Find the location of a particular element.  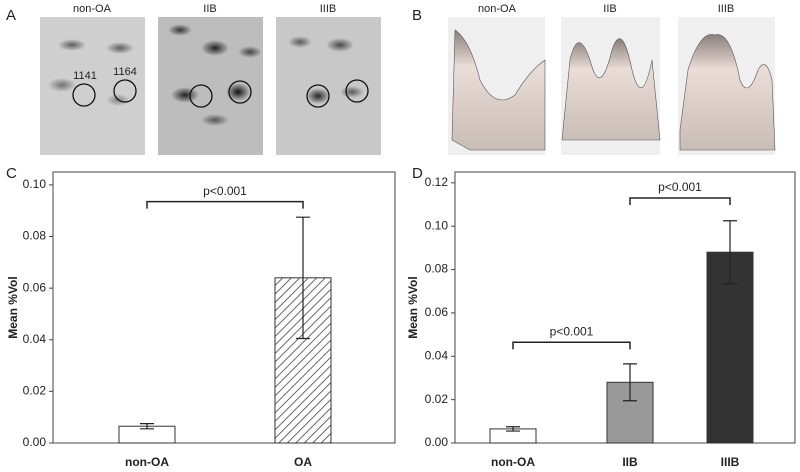

gel-images is located at coordinates (210, 86).